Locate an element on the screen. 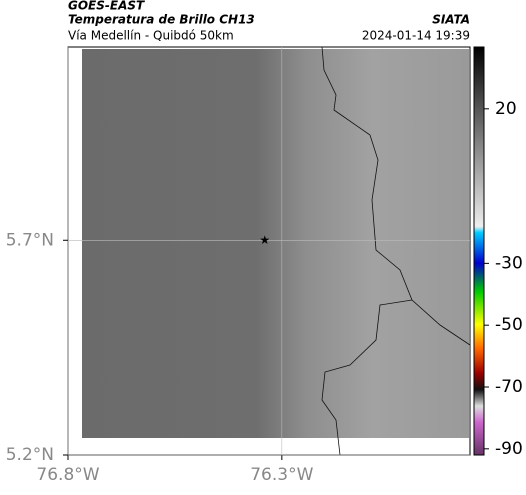 The width and height of the screenshot is (526, 495). colorbar-tick-label: -70 is located at coordinates (509, 387).